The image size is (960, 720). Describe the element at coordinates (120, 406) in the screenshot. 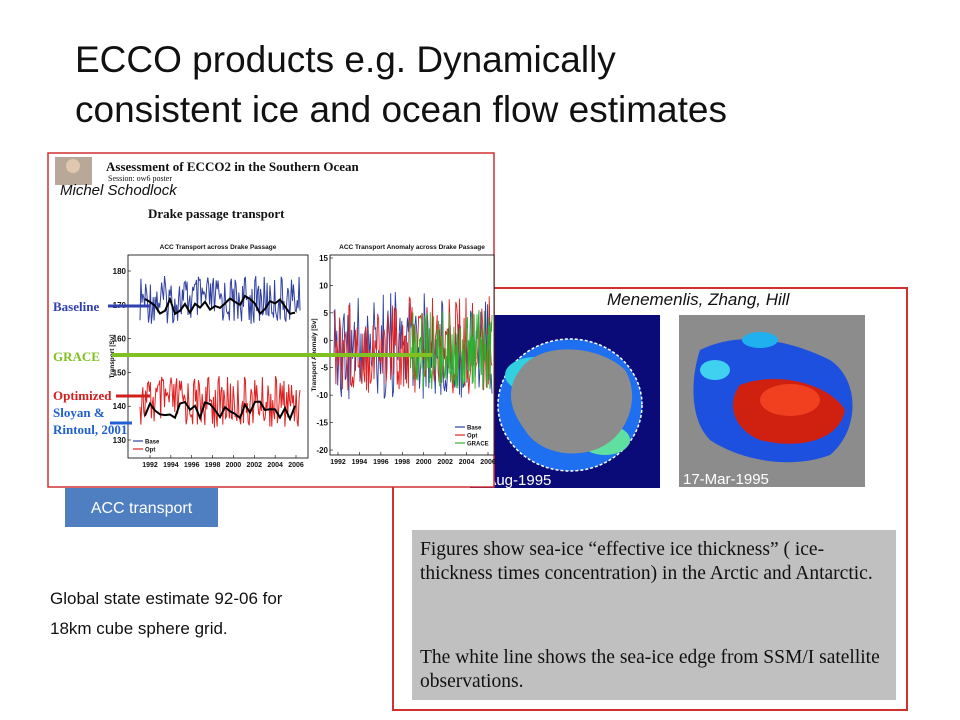

I see `y-tick-label: 140` at that location.